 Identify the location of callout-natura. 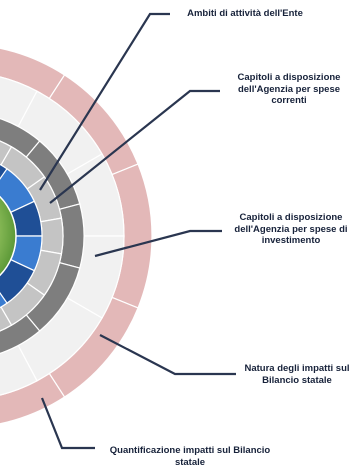
(167, 355).